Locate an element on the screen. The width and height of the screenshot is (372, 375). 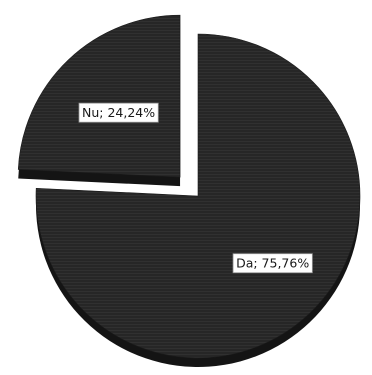
pie-label-text-0: Nu; 24,24% is located at coordinates (118, 112).